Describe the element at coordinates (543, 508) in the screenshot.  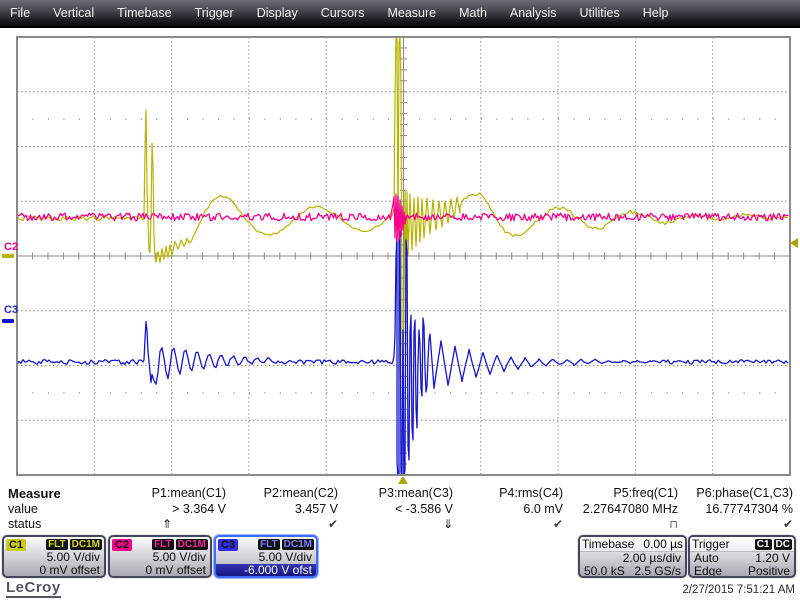
I see `measure-p4-value: 6.0 mV` at that location.